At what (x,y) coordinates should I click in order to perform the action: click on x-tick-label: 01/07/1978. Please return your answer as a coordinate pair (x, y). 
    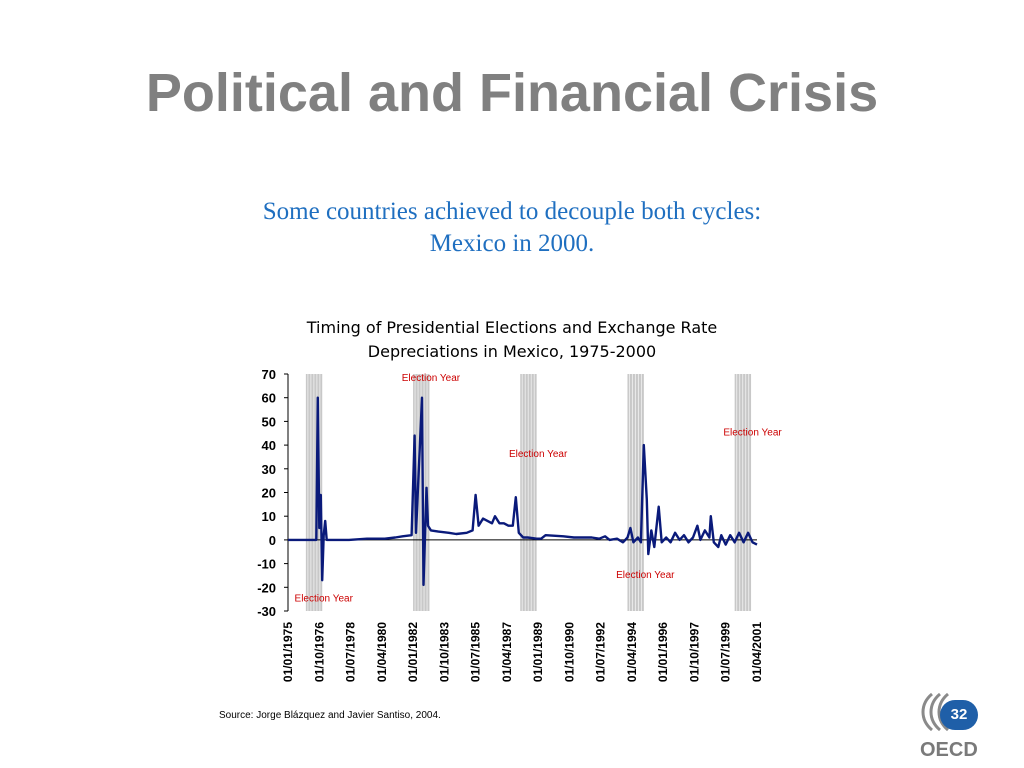
    Looking at the image, I should click on (351, 652).